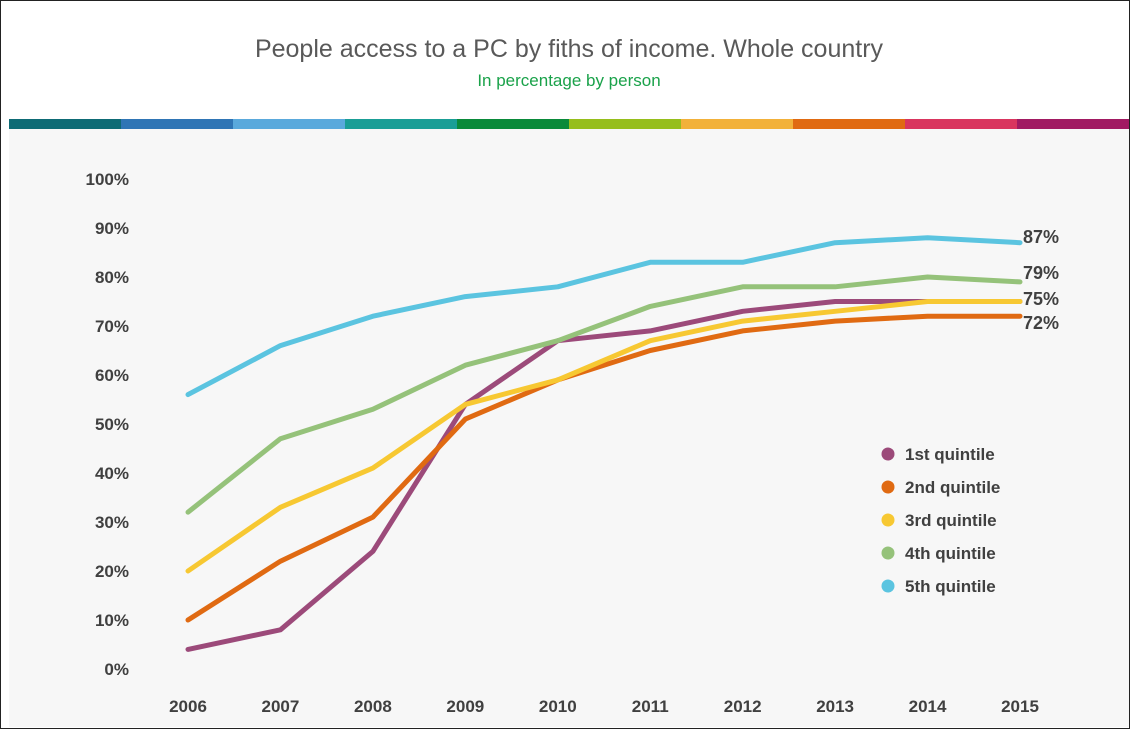 The width and height of the screenshot is (1130, 729). Describe the element at coordinates (743, 706) in the screenshot. I see `x-tick-label: 2012` at that location.